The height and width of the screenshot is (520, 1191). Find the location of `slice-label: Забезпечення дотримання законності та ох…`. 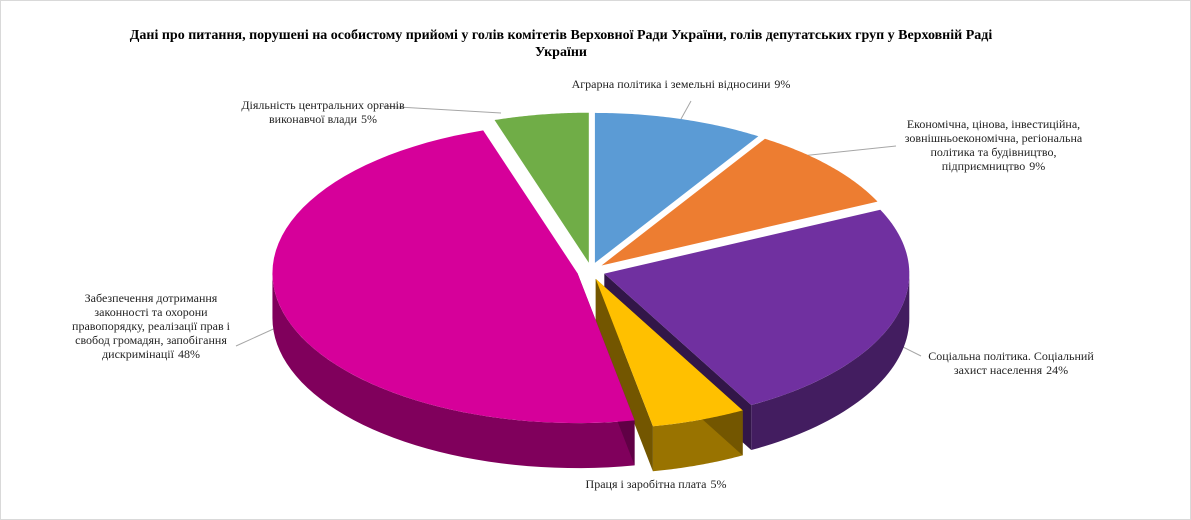

slice-label: Забезпечення дотримання законності та ох… is located at coordinates (151, 326).